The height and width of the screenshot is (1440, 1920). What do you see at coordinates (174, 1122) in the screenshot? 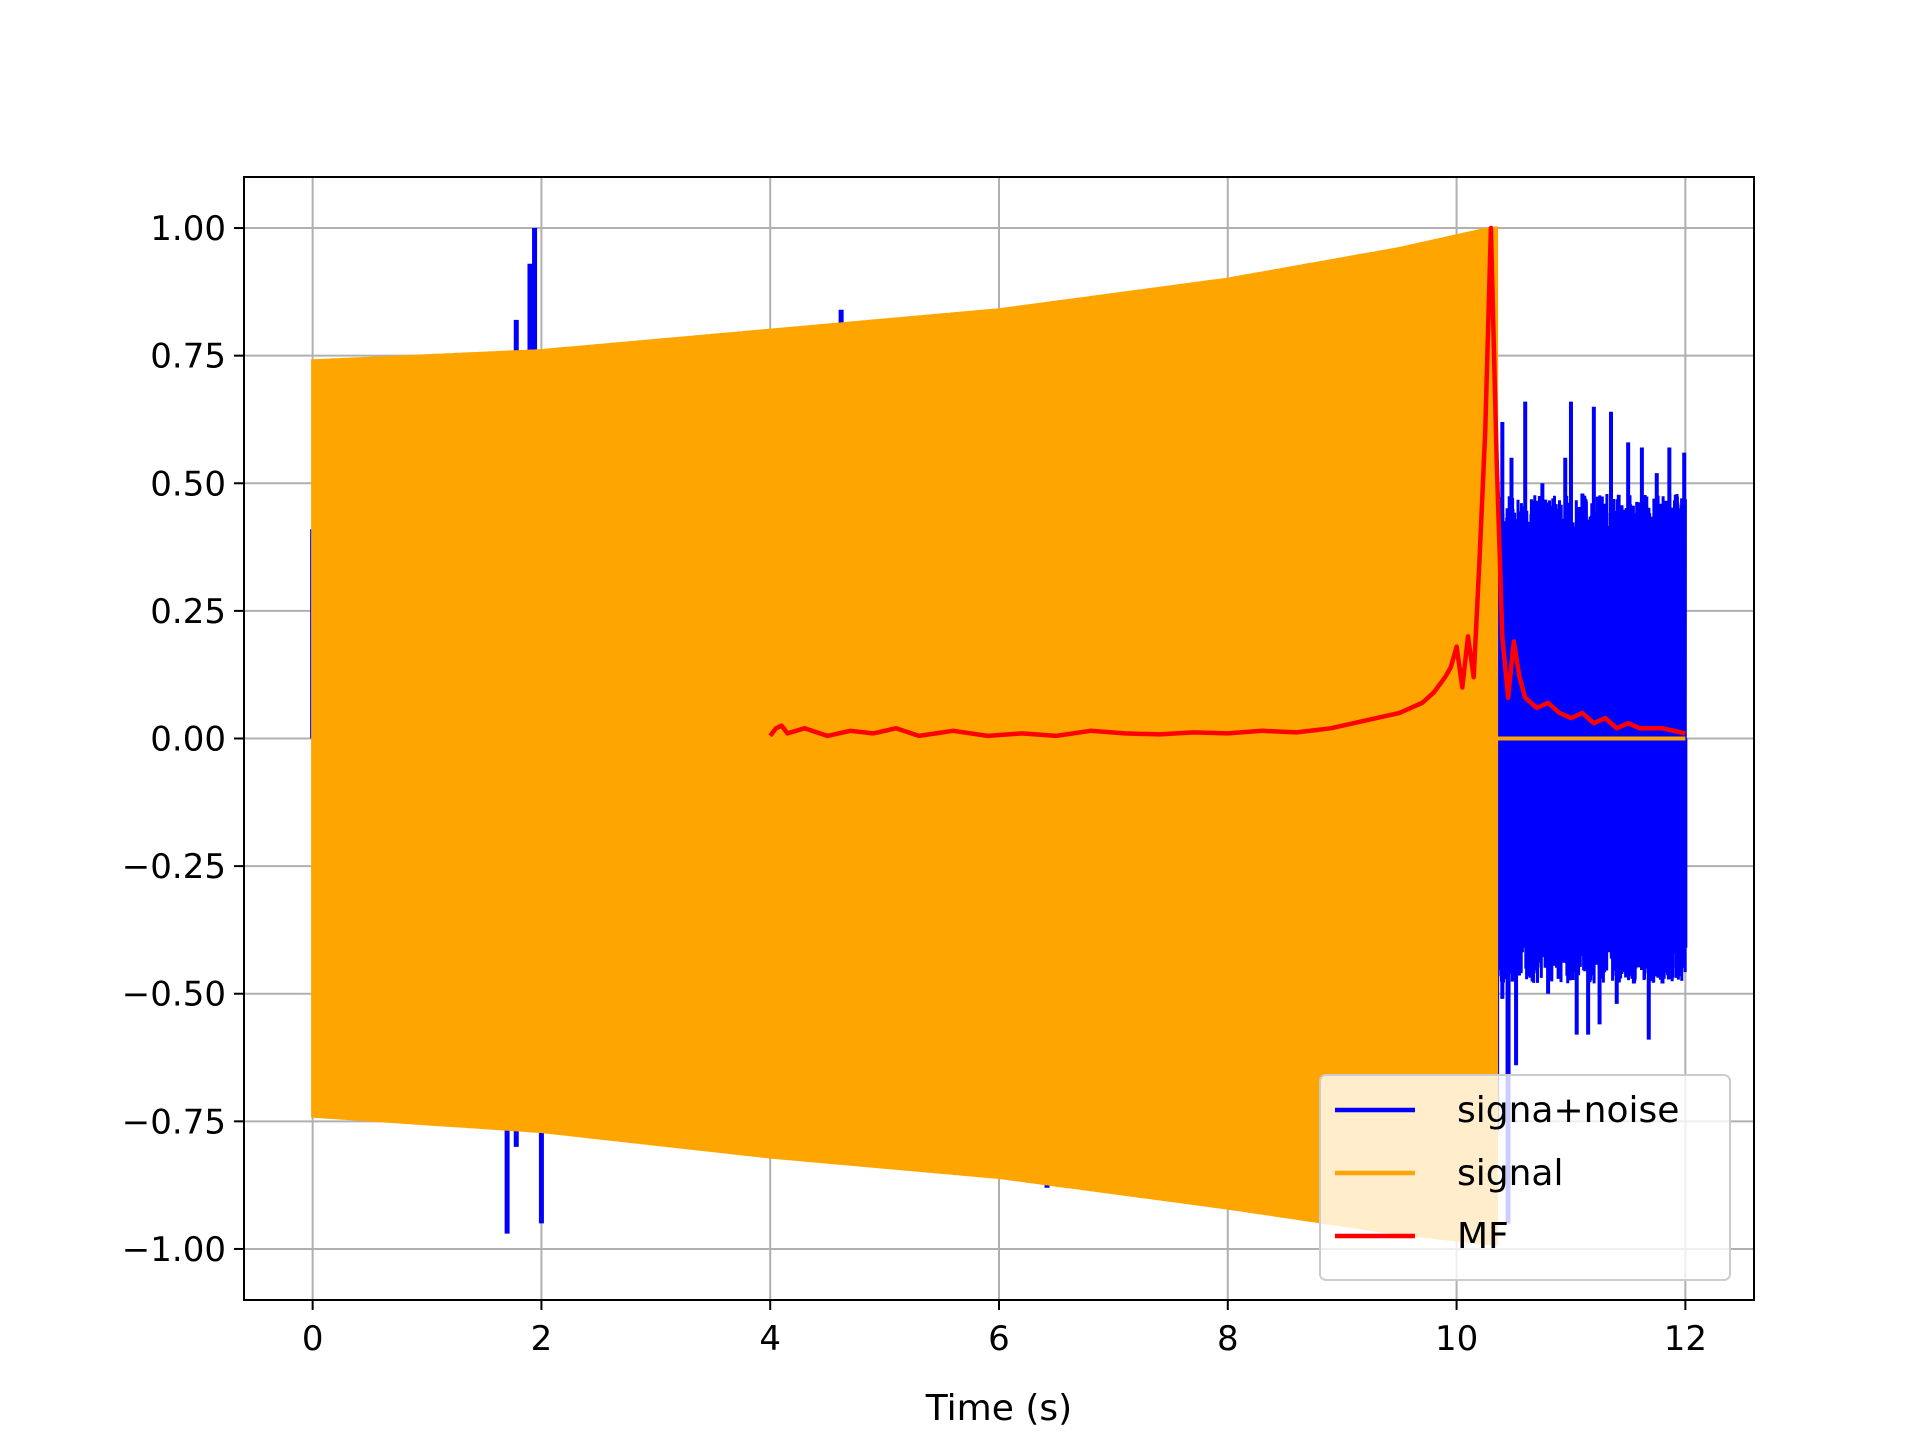
I see `y-tick-label: −0.75` at bounding box center [174, 1122].